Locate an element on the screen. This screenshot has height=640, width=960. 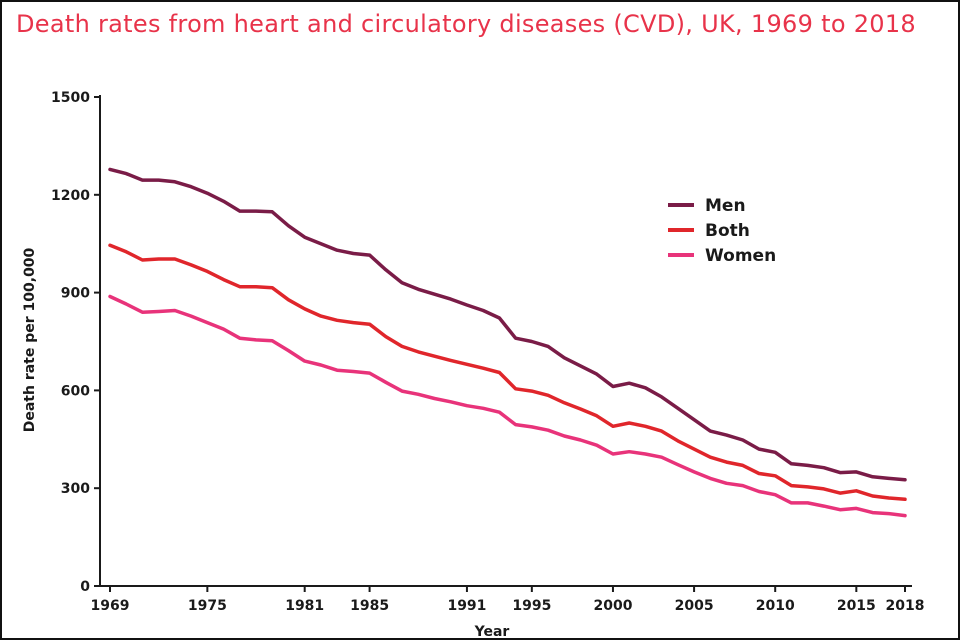
x-tick-label: 2000 is located at coordinates (612, 606).